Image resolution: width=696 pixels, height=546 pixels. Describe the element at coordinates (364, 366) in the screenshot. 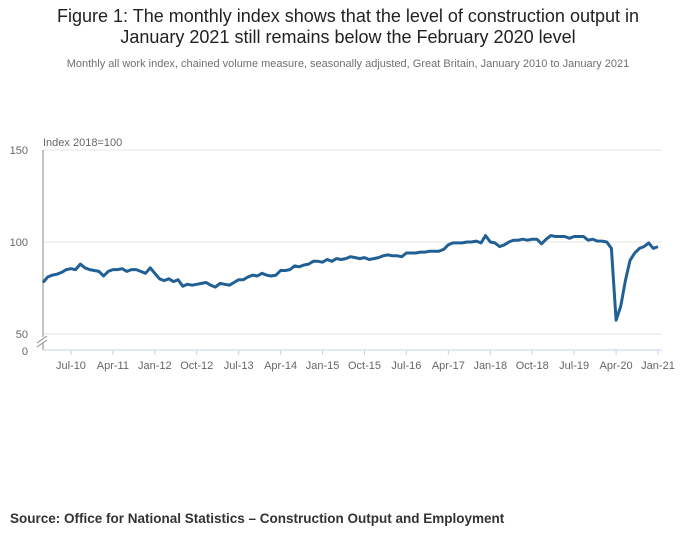

I see `x-tick-label: Oct-15` at that location.